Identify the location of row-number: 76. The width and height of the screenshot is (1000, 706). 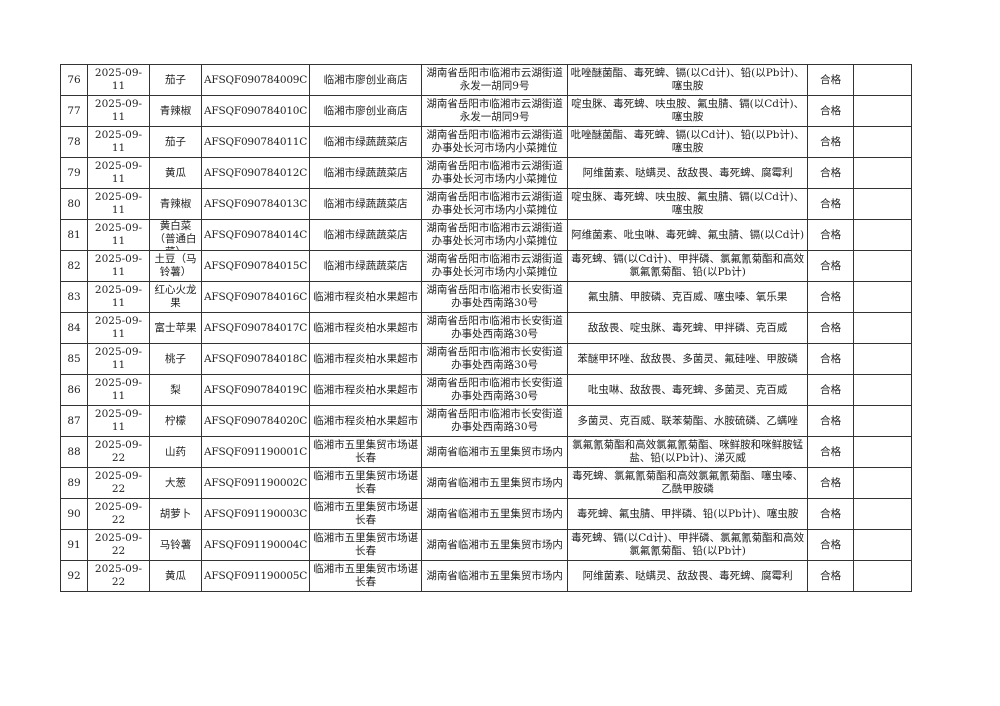
(74, 79).